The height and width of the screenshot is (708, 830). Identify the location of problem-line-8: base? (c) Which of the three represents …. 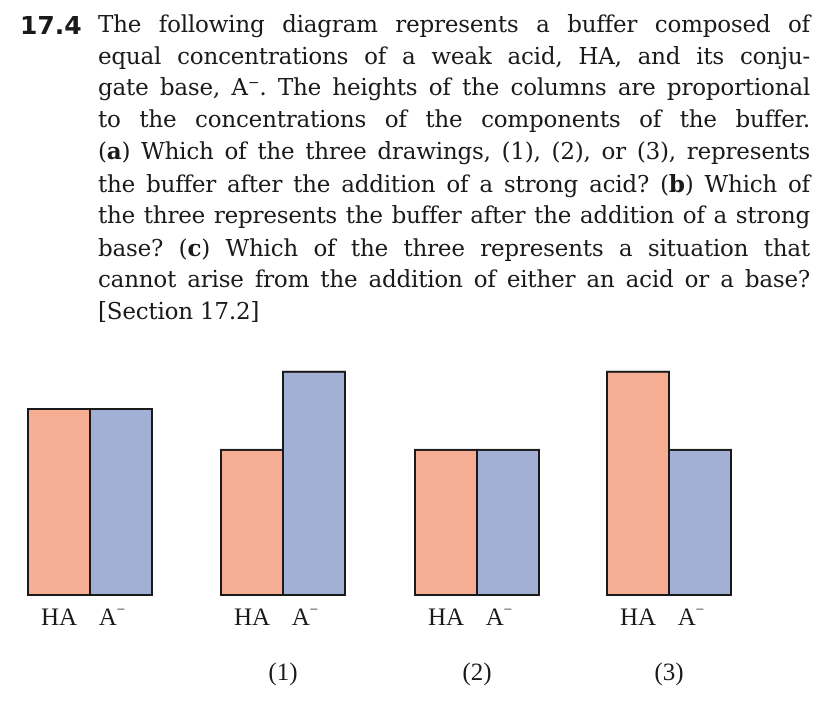
(454, 248).